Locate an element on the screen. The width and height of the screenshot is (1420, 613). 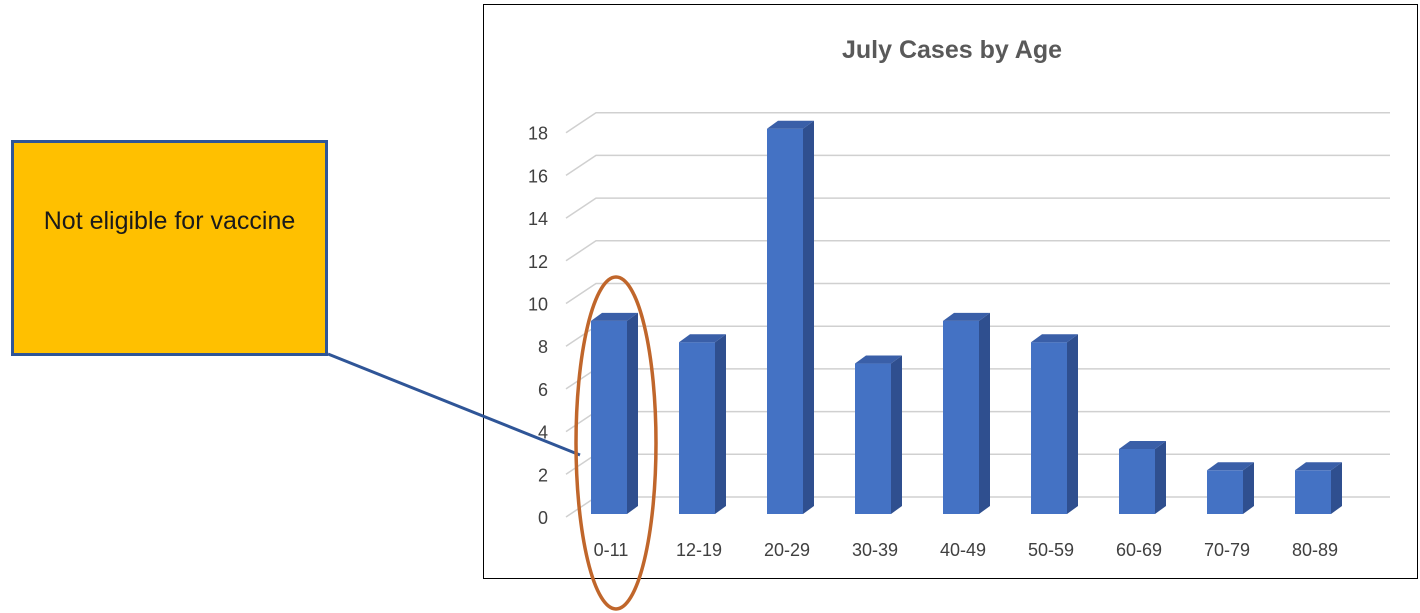
x-tick-label: 50-59 is located at coordinates (1051, 550).